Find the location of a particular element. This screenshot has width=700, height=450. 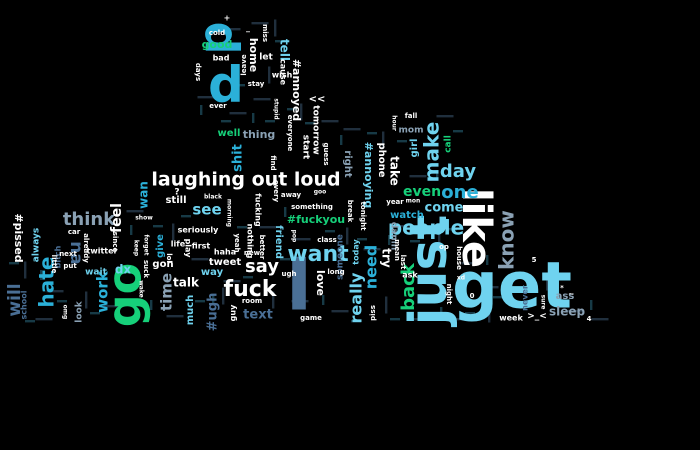

cloud-word: tomorrow is located at coordinates (316, 129).